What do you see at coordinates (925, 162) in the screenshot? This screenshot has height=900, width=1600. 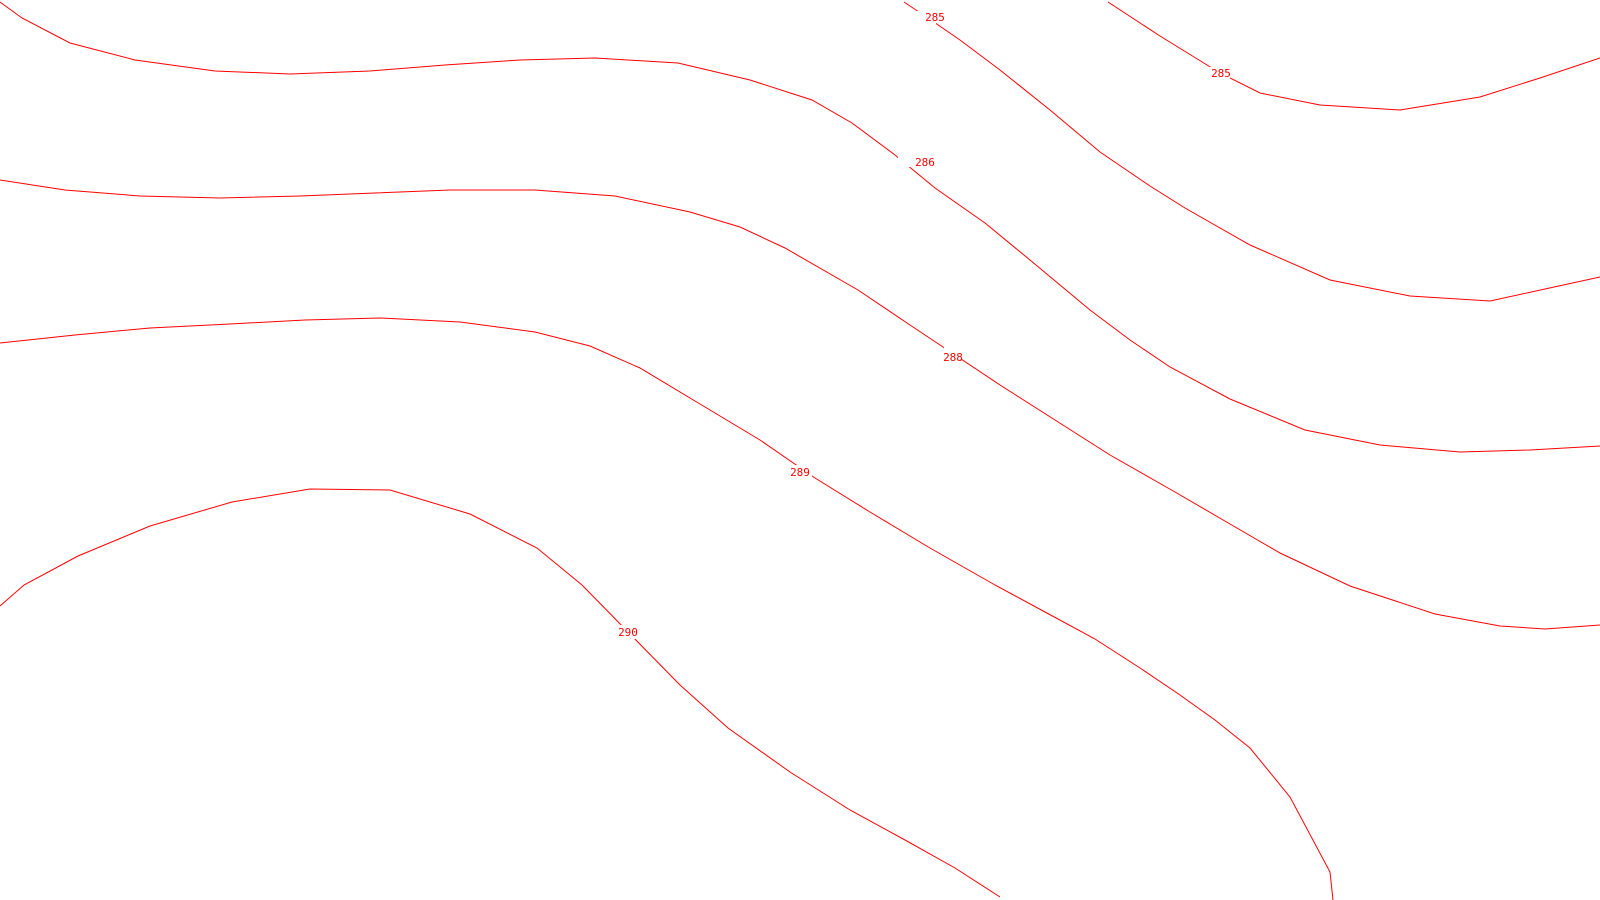 I see `contour-label-286: 286` at bounding box center [925, 162].